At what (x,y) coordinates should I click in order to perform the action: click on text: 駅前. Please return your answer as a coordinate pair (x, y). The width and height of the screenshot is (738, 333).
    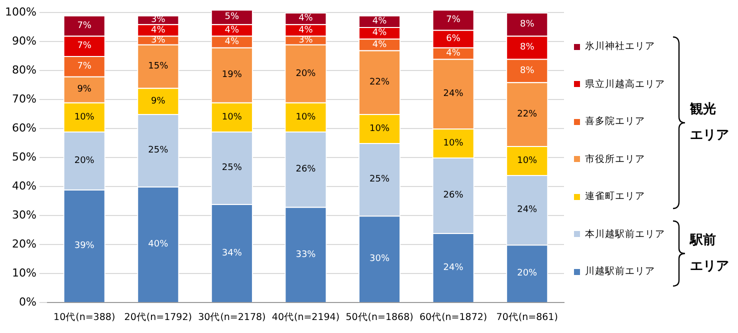
    Looking at the image, I should click on (703, 240).